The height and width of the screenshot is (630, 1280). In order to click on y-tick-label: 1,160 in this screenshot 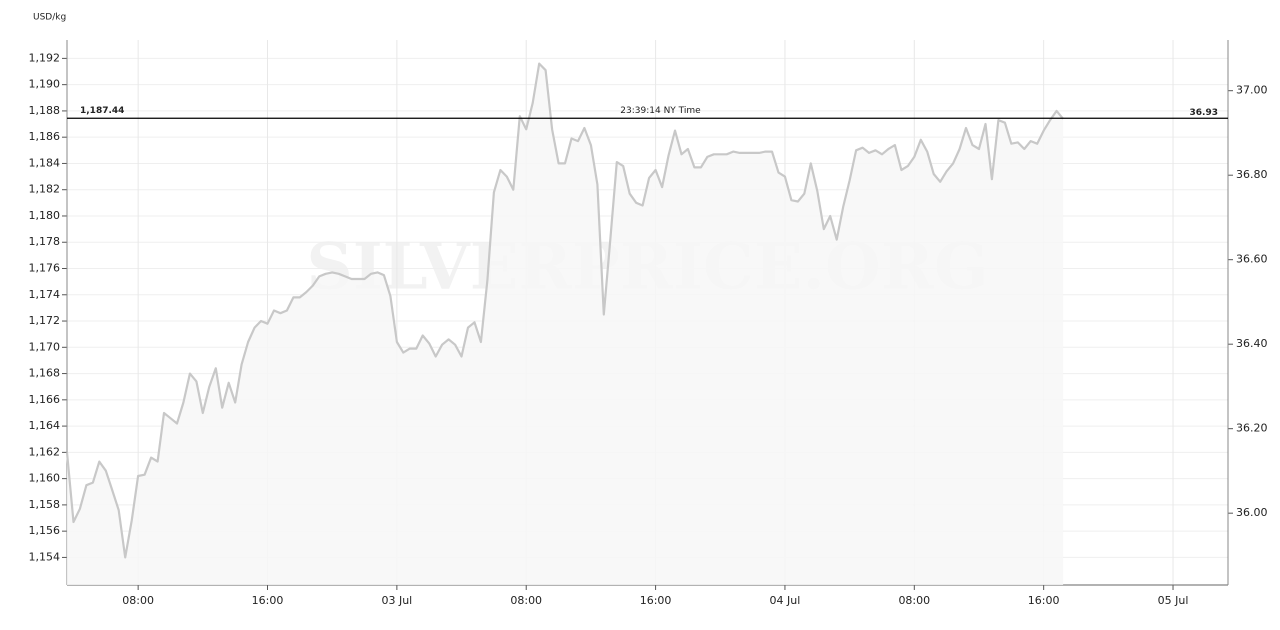, I will do `click(45, 478)`.